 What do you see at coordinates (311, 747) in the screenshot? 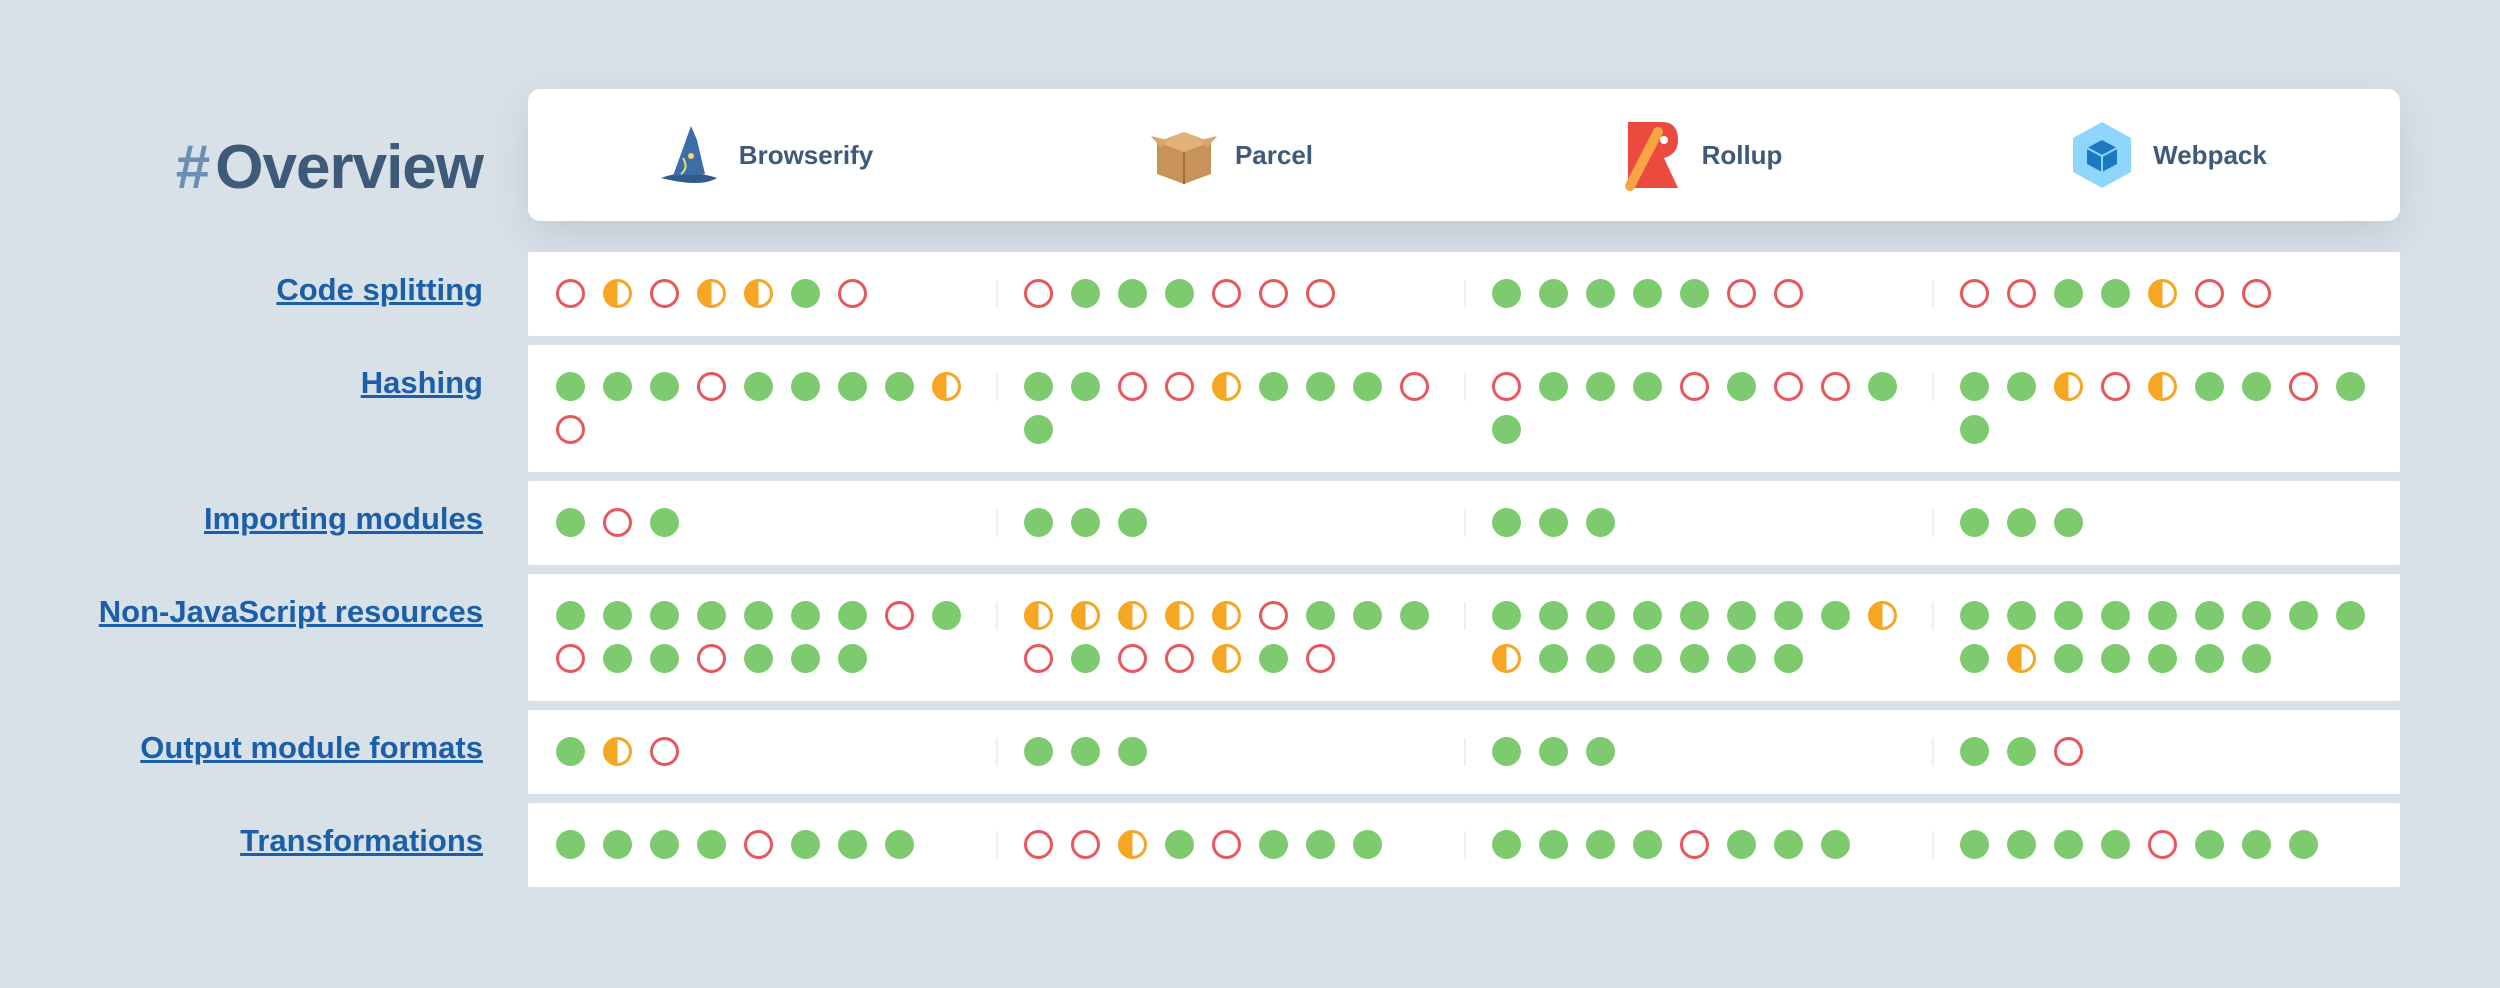
I see `feature-link: Output module formats` at bounding box center [311, 747].